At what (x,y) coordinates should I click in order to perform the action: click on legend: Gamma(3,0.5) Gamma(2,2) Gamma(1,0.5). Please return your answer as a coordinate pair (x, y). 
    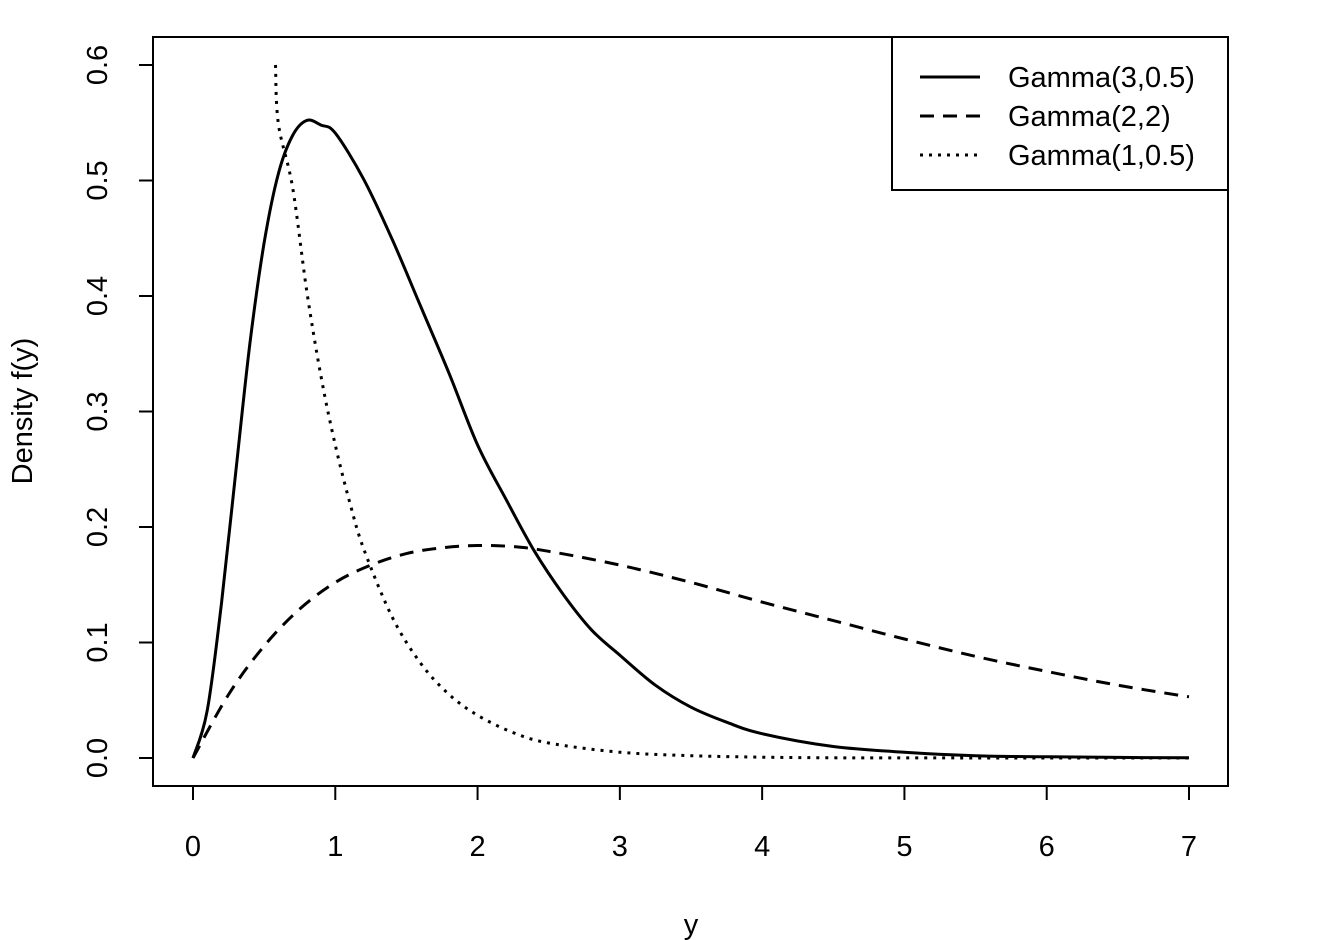
    Looking at the image, I should click on (1060, 113).